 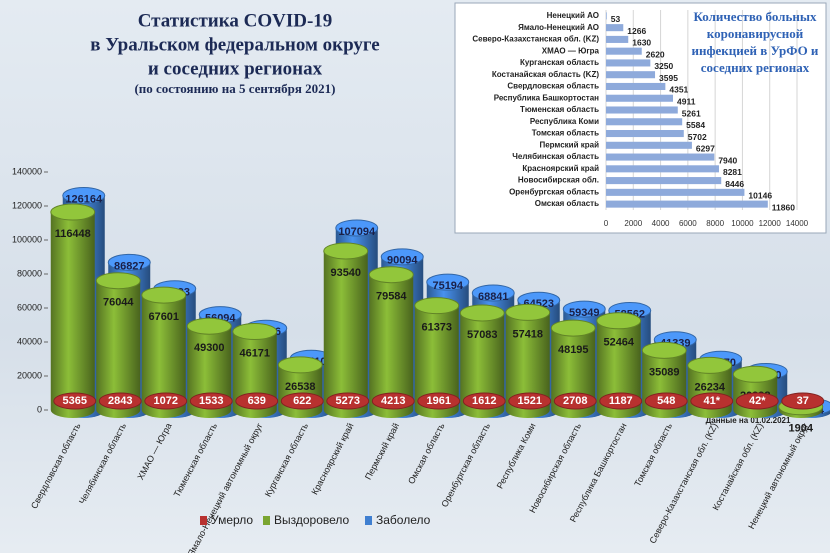 What do you see at coordinates (154, 451) in the screenshot?
I see `x-tick-label: ХМАО — Югра` at bounding box center [154, 451].